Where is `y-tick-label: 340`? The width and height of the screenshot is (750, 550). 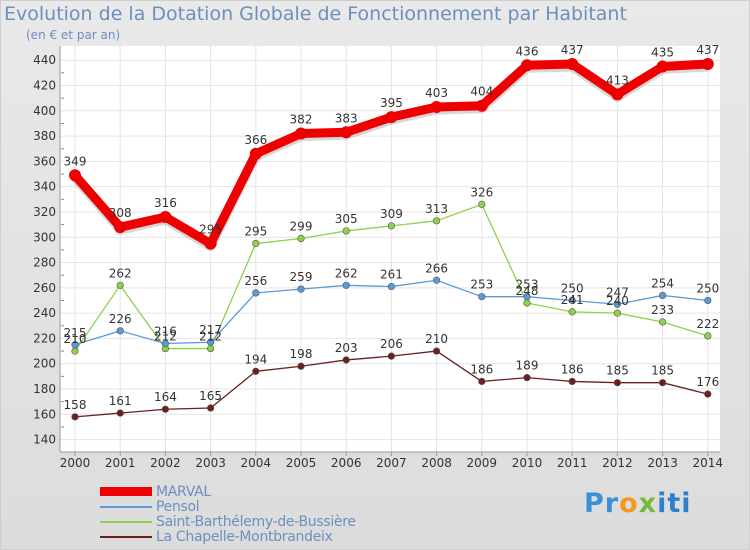
y-tick-label: 340 is located at coordinates (44, 187).